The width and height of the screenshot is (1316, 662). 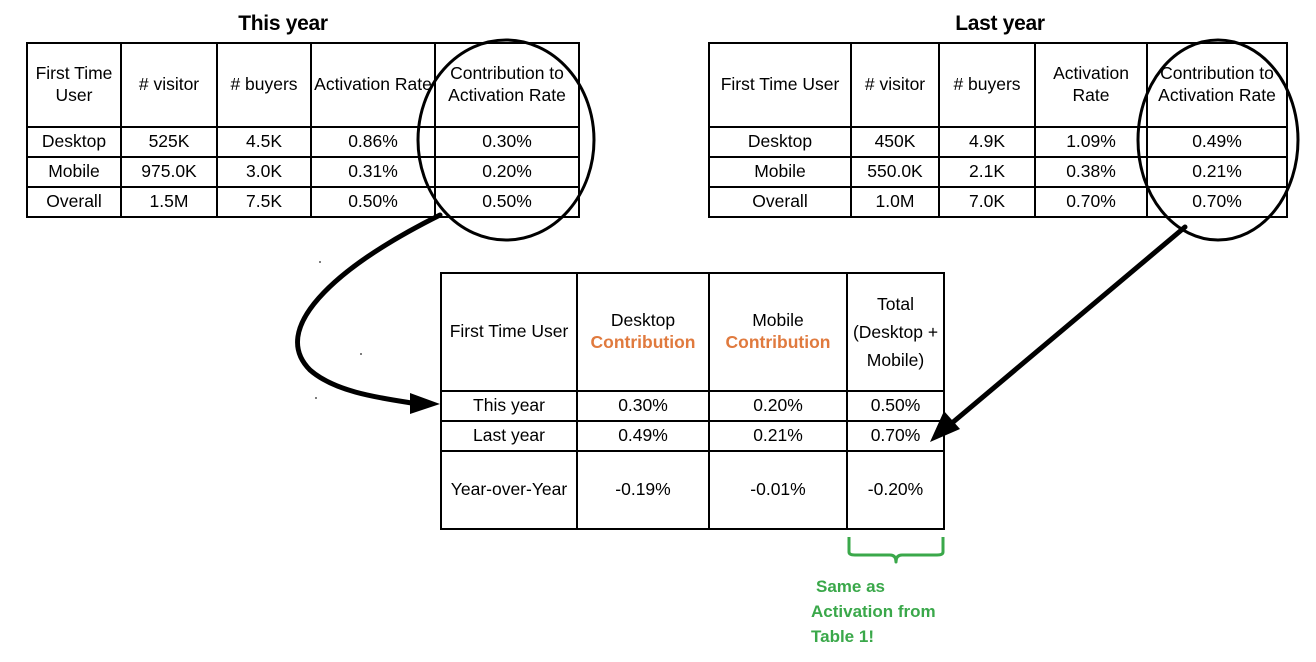 I want to click on mobile-contribution-label: Contribution, so click(x=778, y=342).